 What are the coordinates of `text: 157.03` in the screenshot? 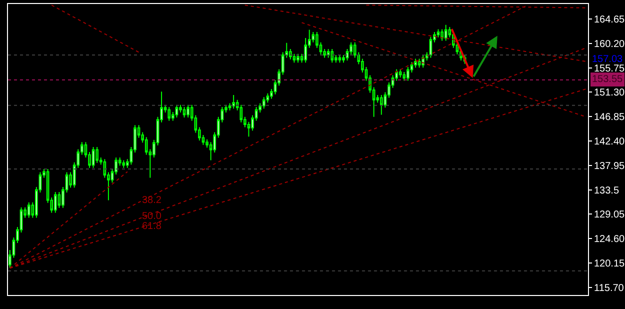 It's located at (608, 59).